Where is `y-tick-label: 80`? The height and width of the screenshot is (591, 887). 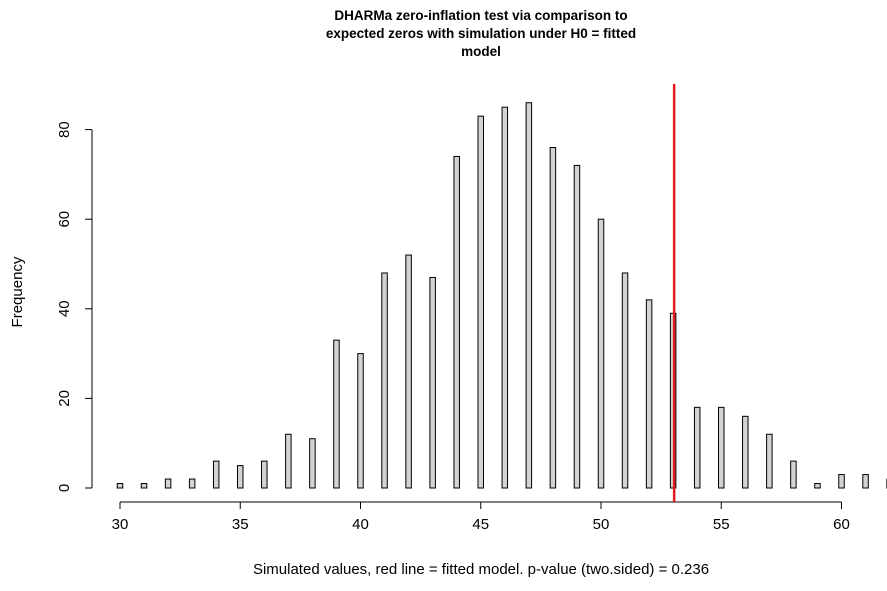
y-tick-label: 80 is located at coordinates (64, 129).